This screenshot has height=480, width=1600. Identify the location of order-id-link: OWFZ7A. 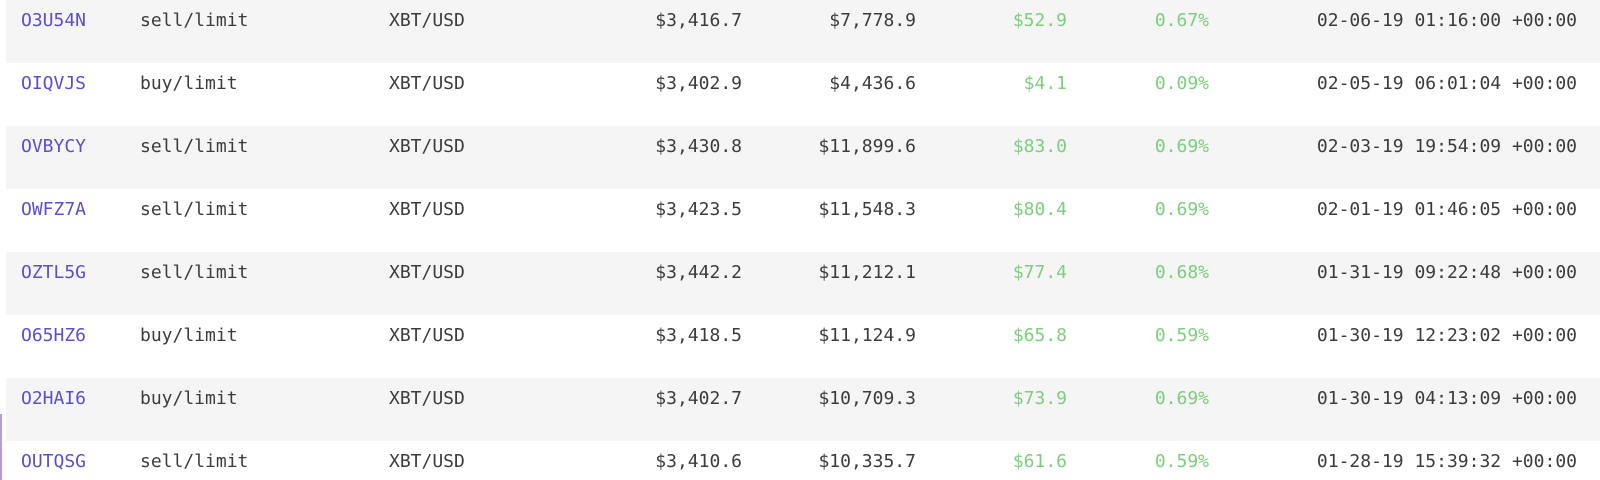
(54, 209).